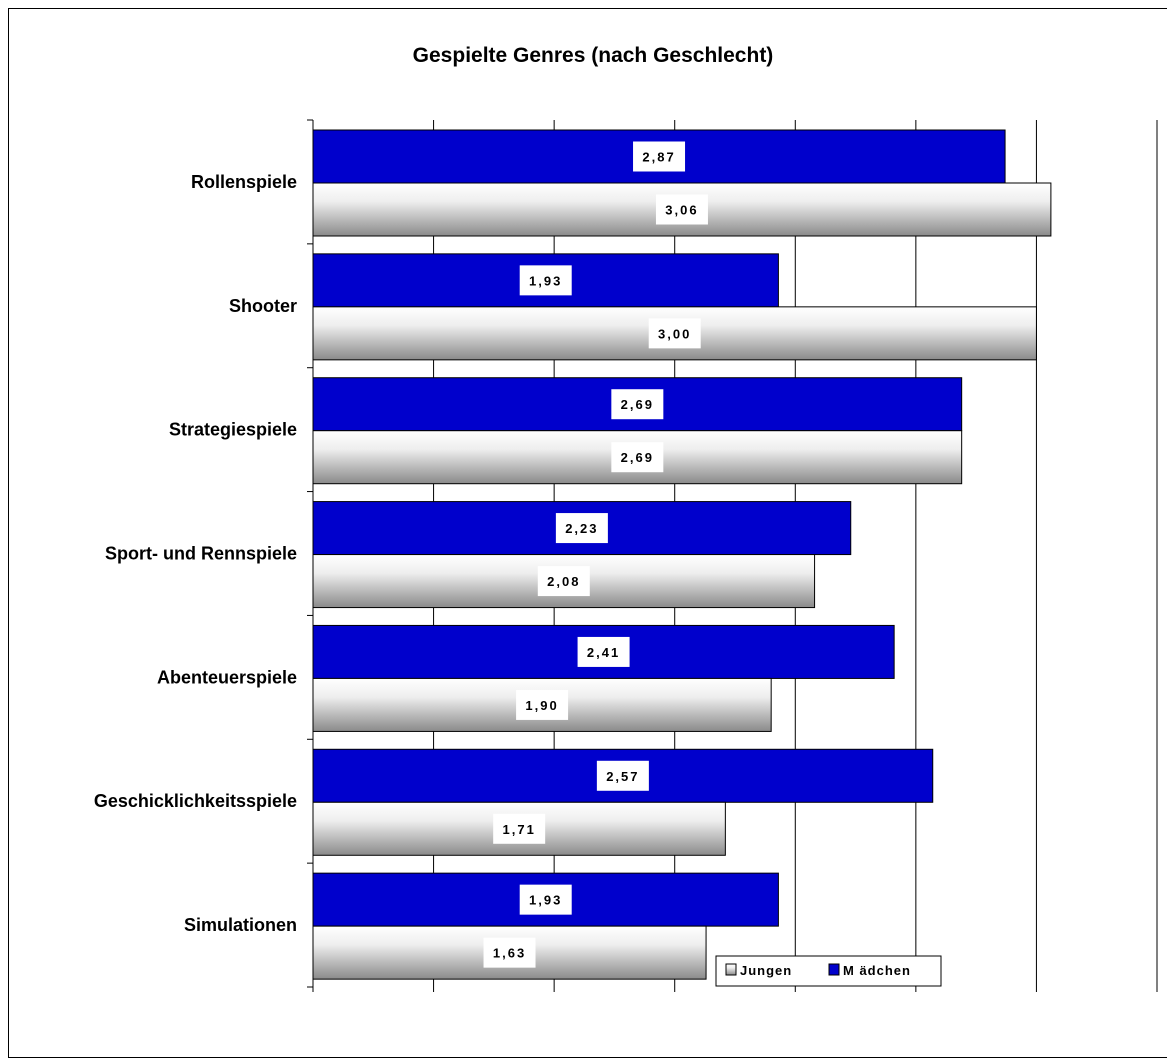  I want to click on data-label: 2,08, so click(563, 581).